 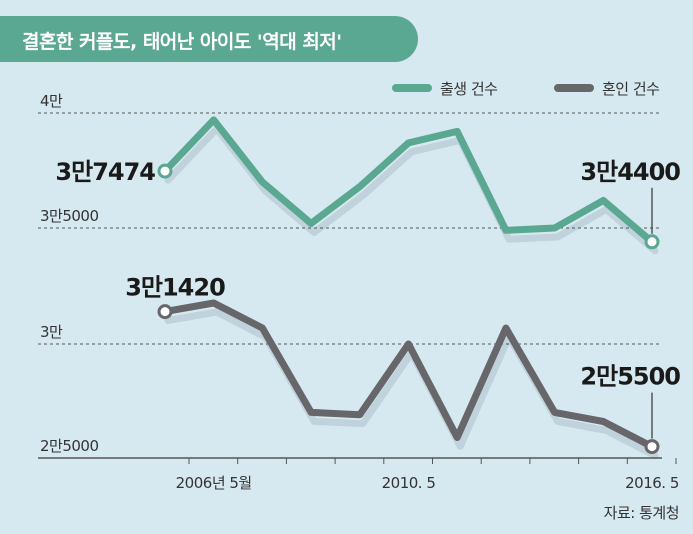 I want to click on x-tick-label: 2006년 5월, so click(x=214, y=483).